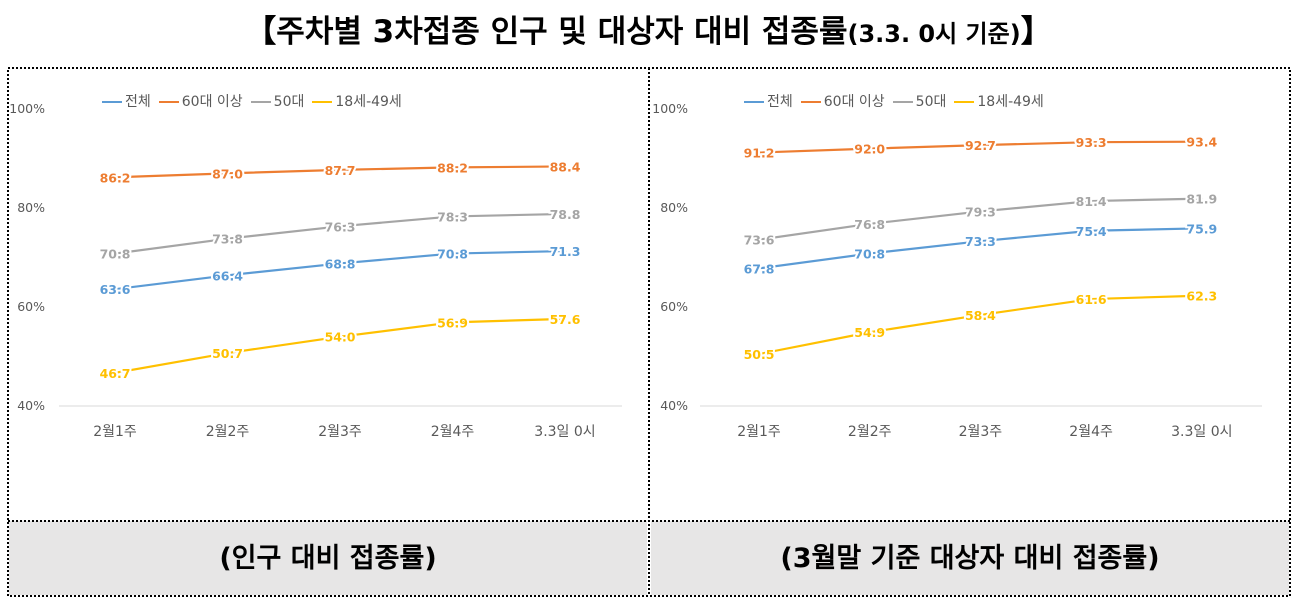  I want to click on data-label: 61.6, so click(1091, 299).